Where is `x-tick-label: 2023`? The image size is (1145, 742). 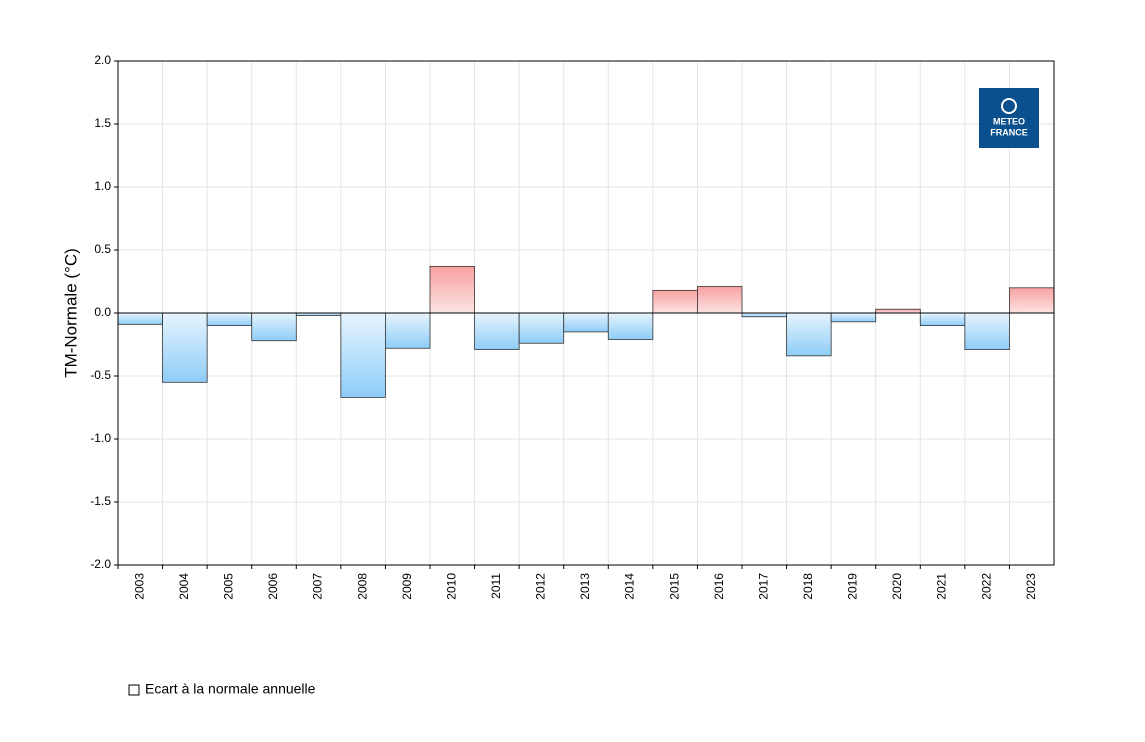
x-tick-label: 2023 is located at coordinates (1031, 586).